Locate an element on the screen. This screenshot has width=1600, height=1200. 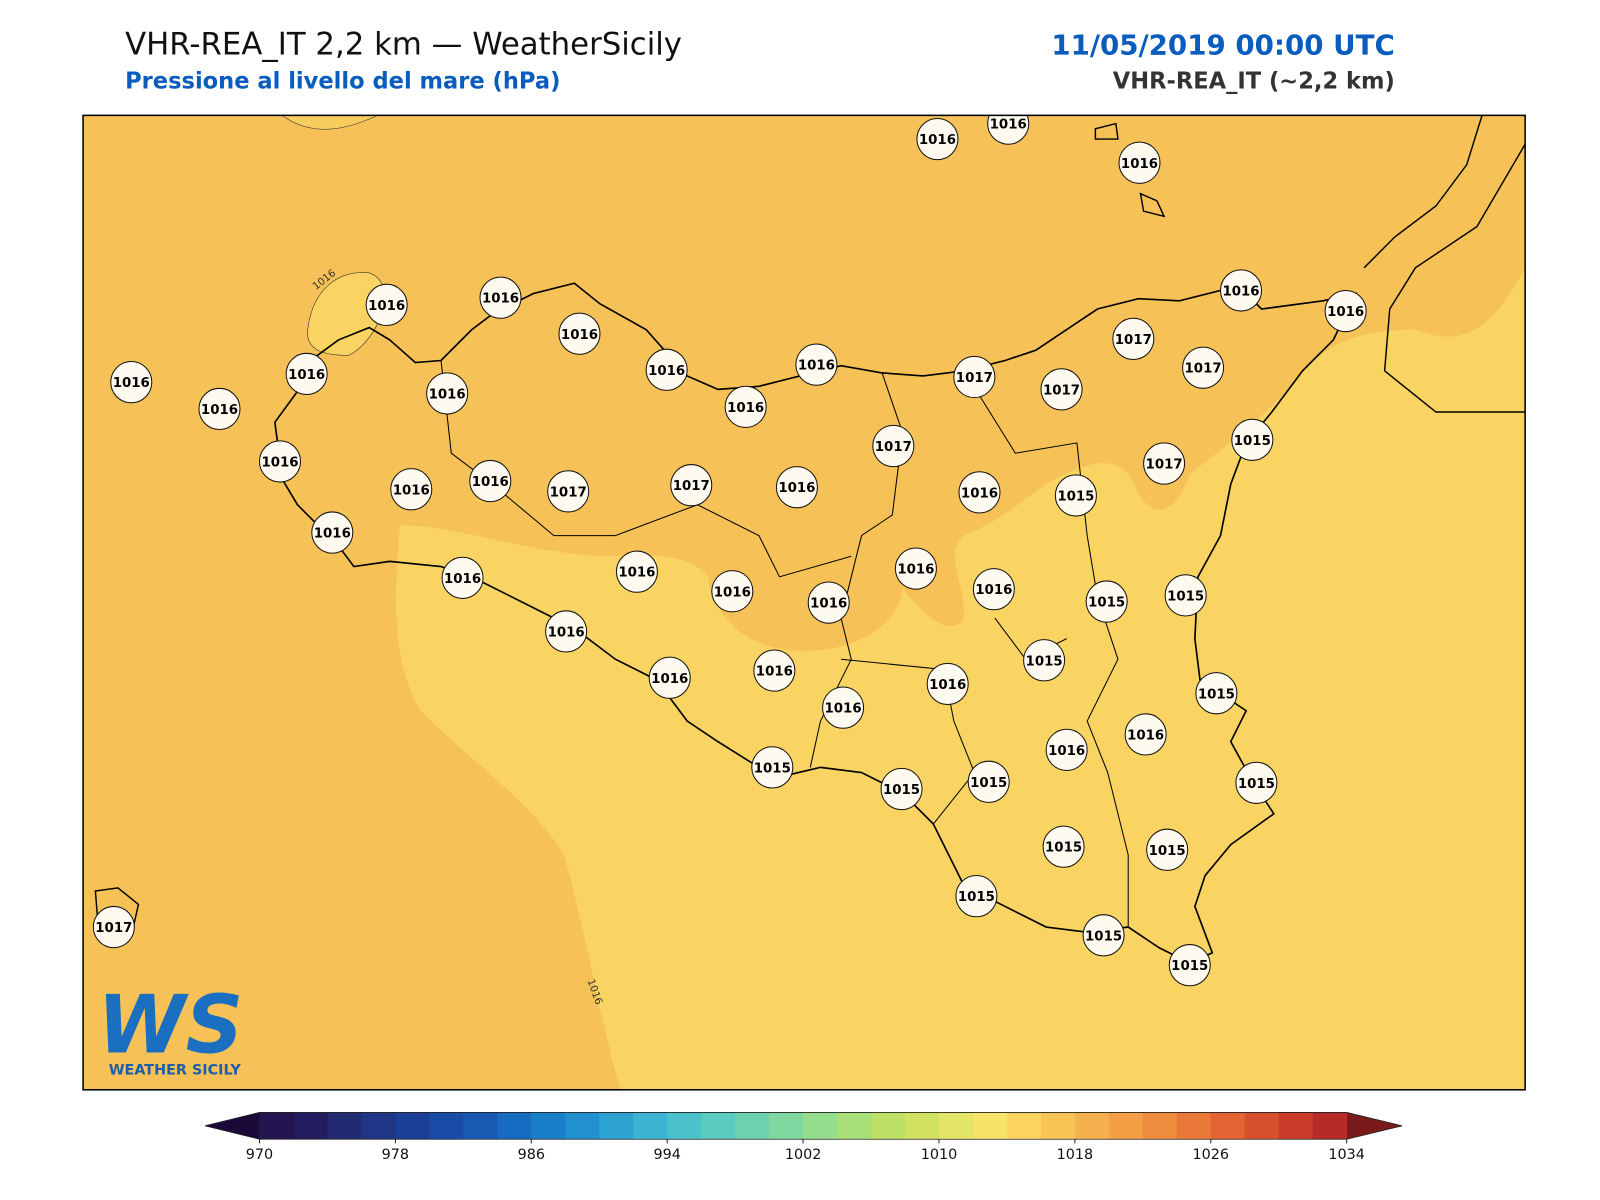
colorbar: 970 978 986 994 1002 1010 1018 1026 1034 is located at coordinates (804, 1137).